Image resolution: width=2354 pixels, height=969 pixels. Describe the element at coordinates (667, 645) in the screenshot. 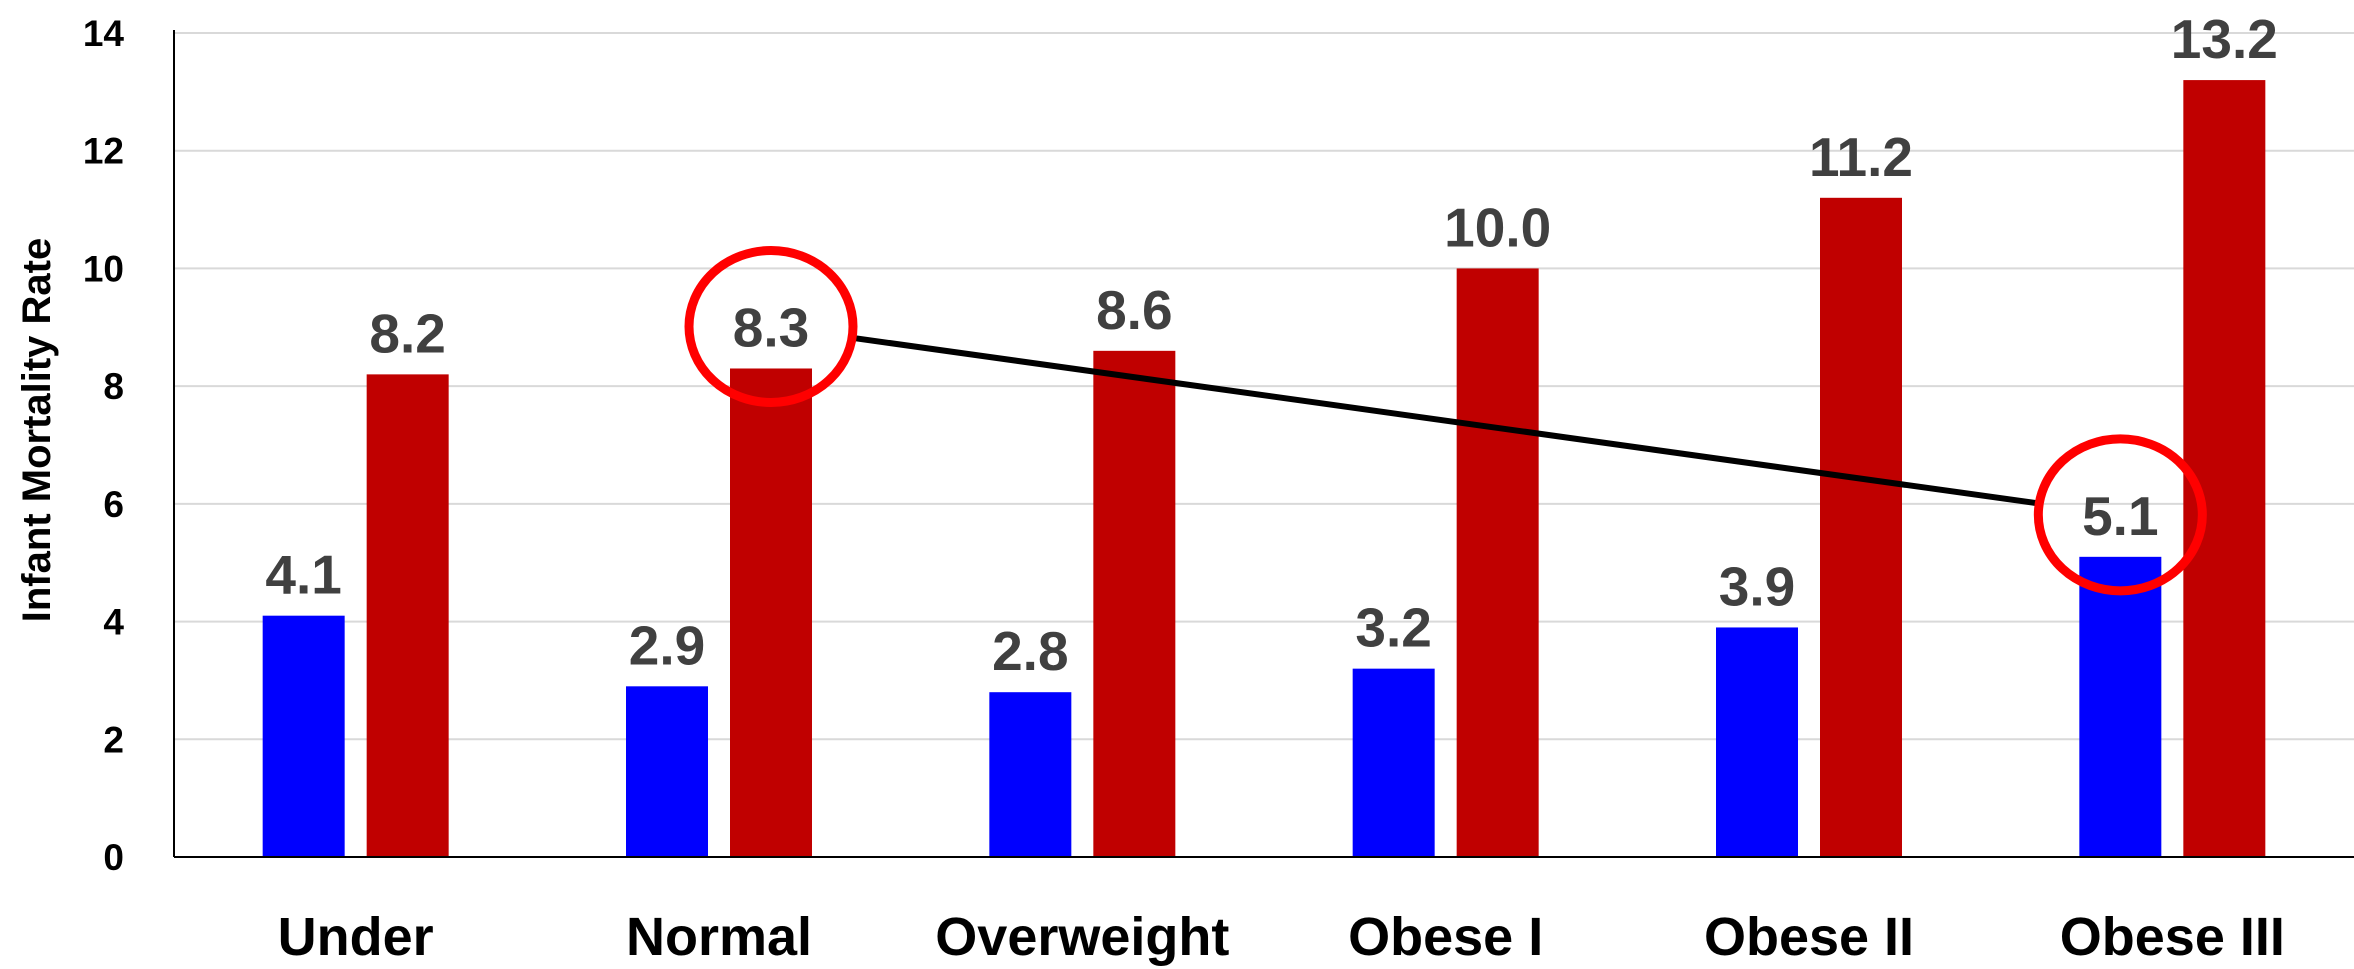

I see `data-label: 2.9` at that location.